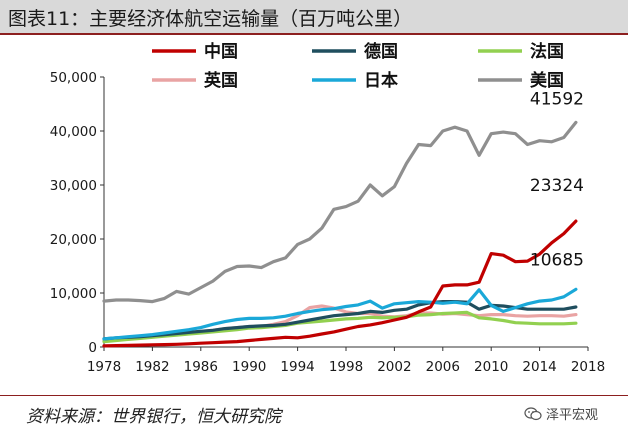  What do you see at coordinates (539, 367) in the screenshot?
I see `x-tick-label: 2014` at bounding box center [539, 367].